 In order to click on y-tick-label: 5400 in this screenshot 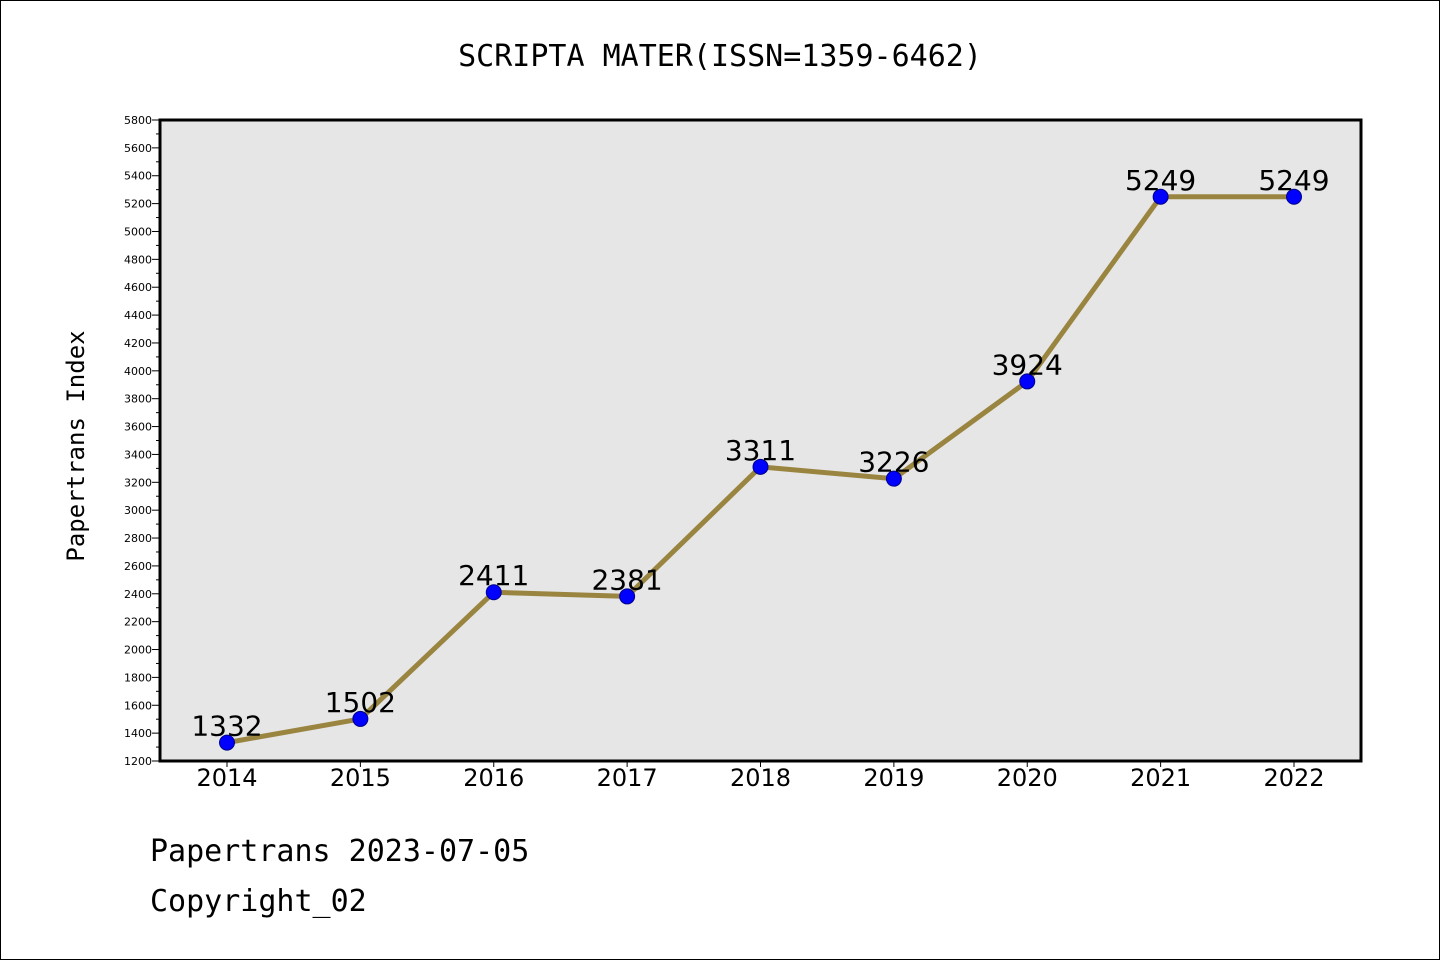, I will do `click(138, 176)`.